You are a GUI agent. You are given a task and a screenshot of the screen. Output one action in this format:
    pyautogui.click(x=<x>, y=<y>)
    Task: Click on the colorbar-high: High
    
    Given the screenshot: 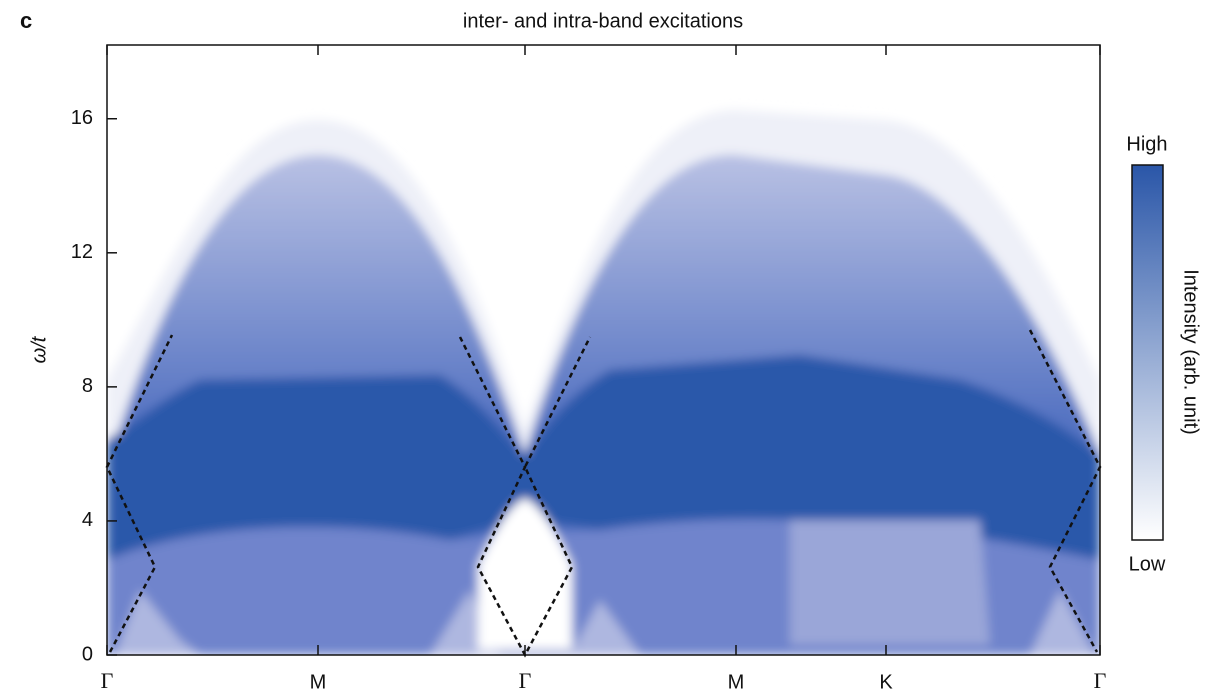 What is the action you would take?
    pyautogui.click(x=1146, y=144)
    